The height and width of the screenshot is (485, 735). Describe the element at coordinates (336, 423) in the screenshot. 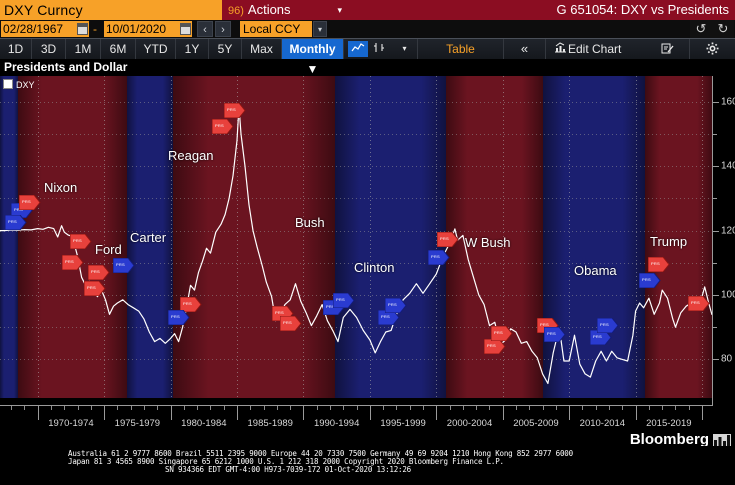

I see `x-axis-label: 1990-1994` at that location.